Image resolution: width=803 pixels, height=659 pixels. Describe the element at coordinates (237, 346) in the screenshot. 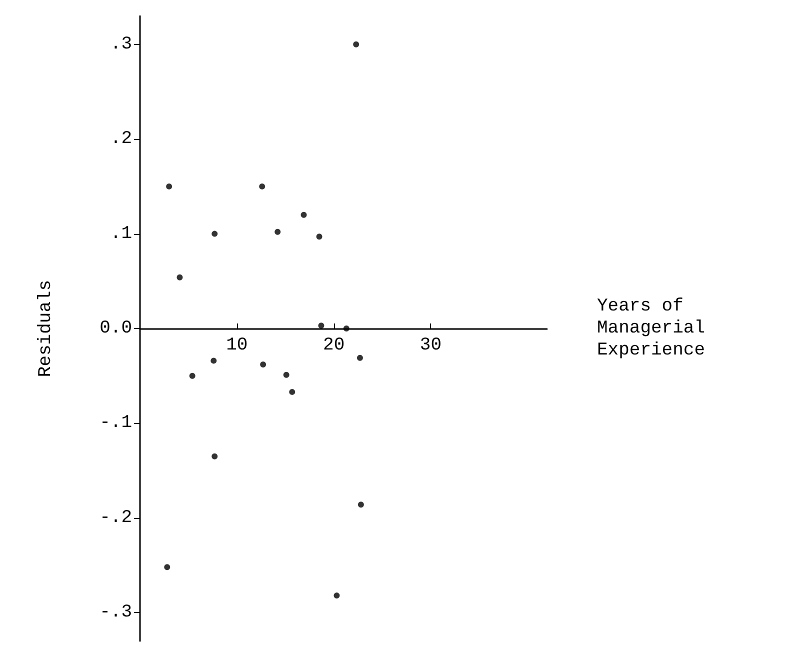

I see `x-tick-label: 10` at that location.